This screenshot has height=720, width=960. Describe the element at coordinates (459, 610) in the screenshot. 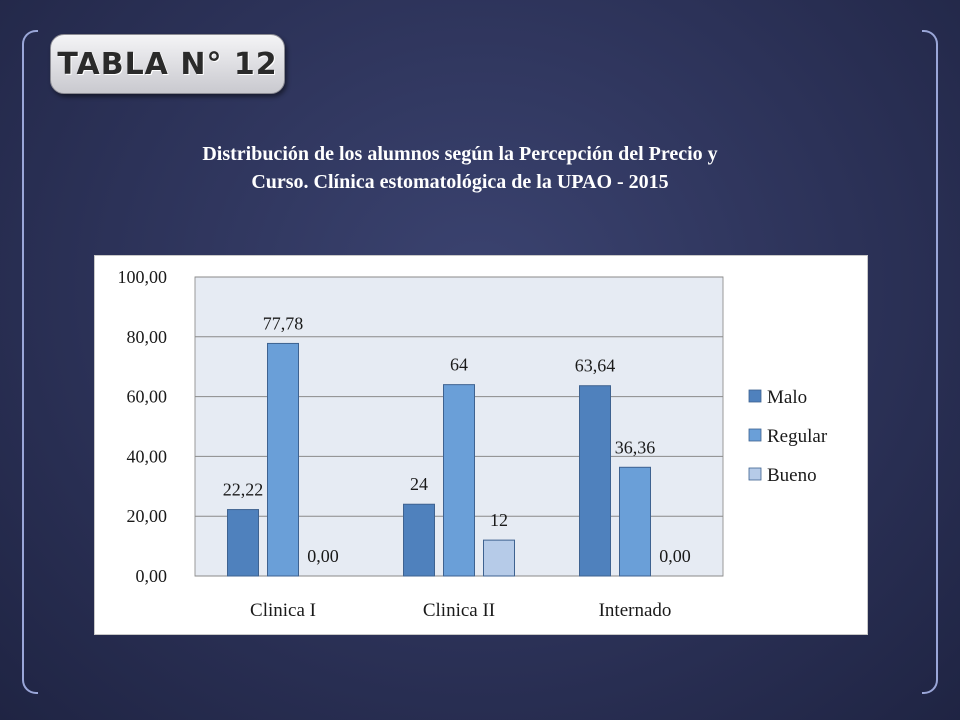

I see `x-category-label: Clinica II` at that location.